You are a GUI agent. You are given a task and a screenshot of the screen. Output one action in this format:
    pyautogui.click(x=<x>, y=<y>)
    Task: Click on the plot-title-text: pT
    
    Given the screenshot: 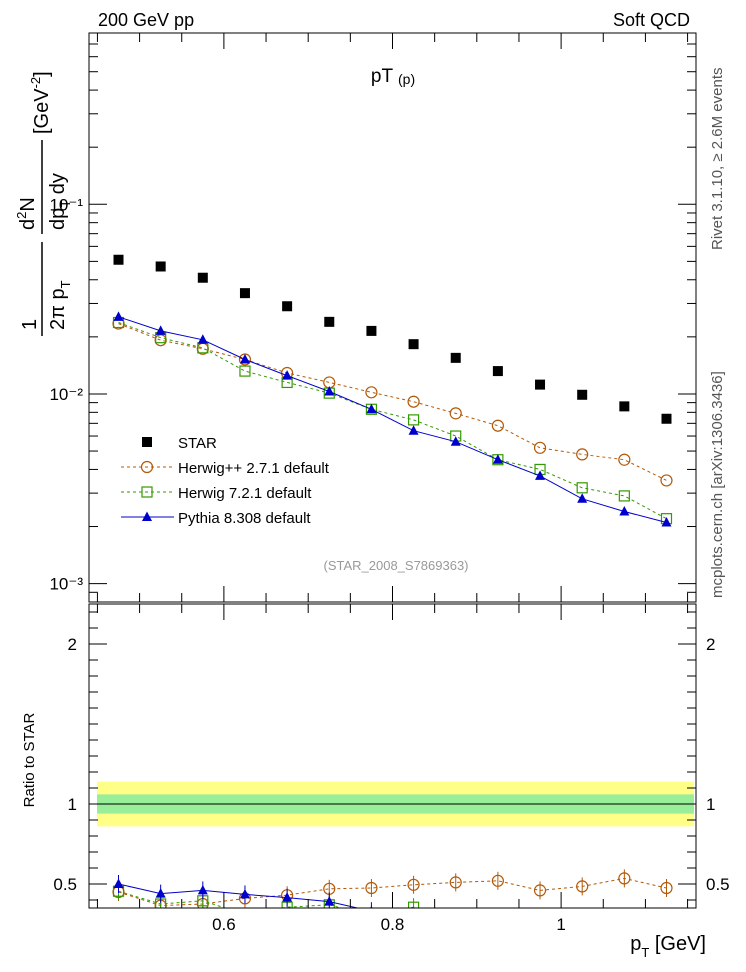 What is the action you would take?
    pyautogui.click(x=382, y=76)
    